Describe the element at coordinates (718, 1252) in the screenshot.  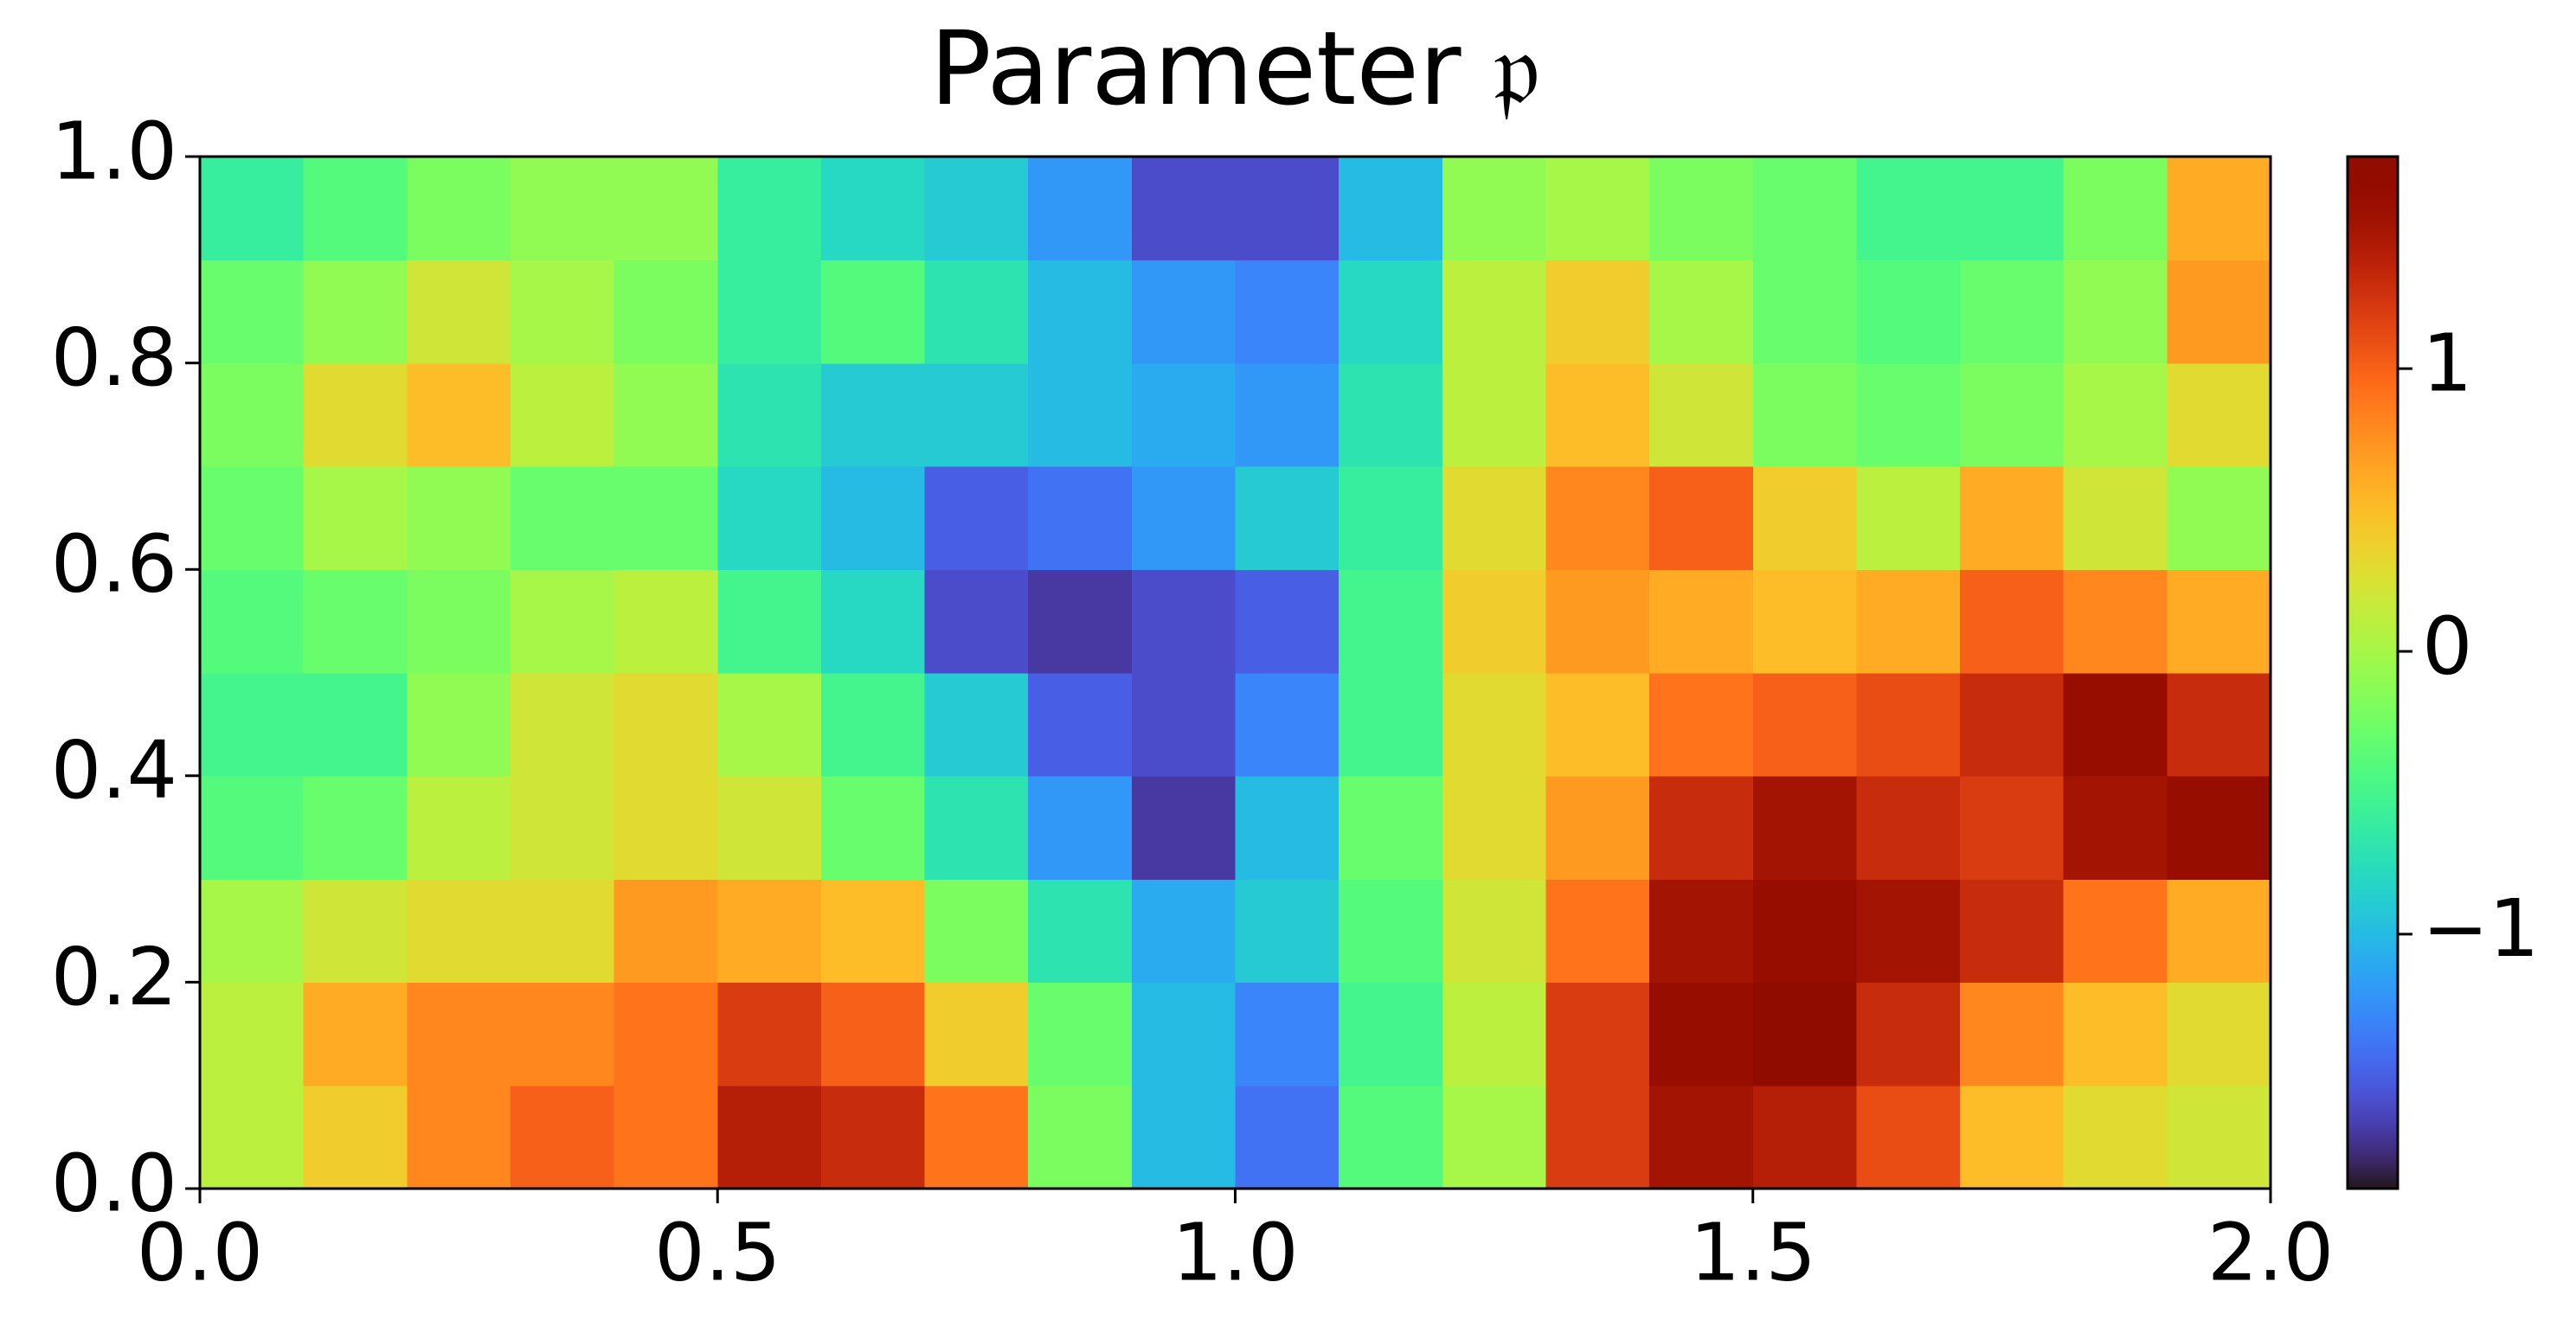
I see `x-tick-label: 0.5` at that location.